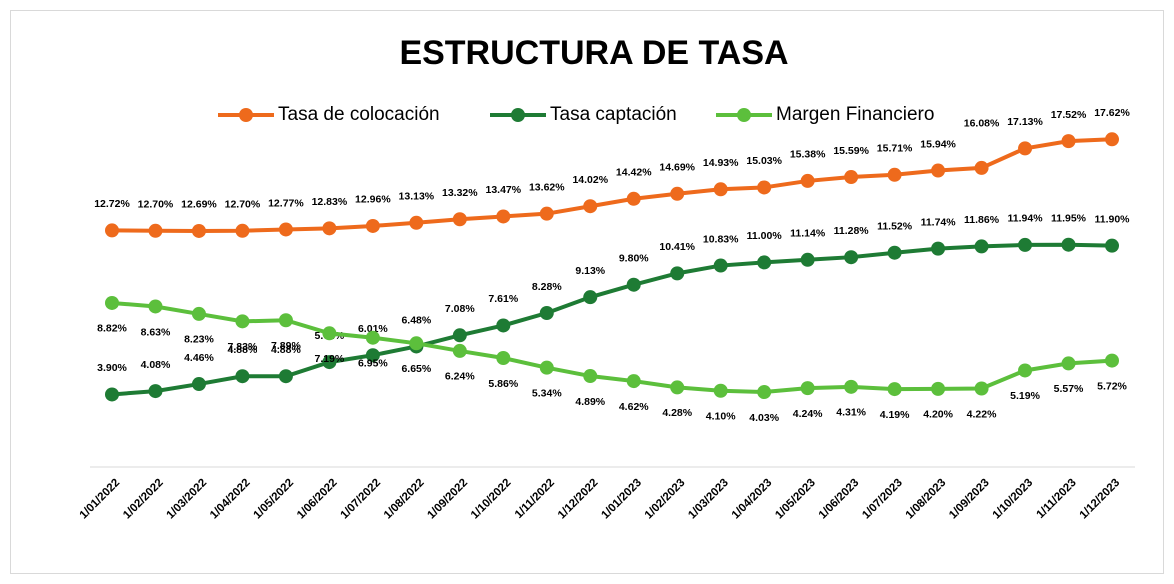 The height and width of the screenshot is (584, 1174). I want to click on data-label: 11.90%, so click(1112, 219).